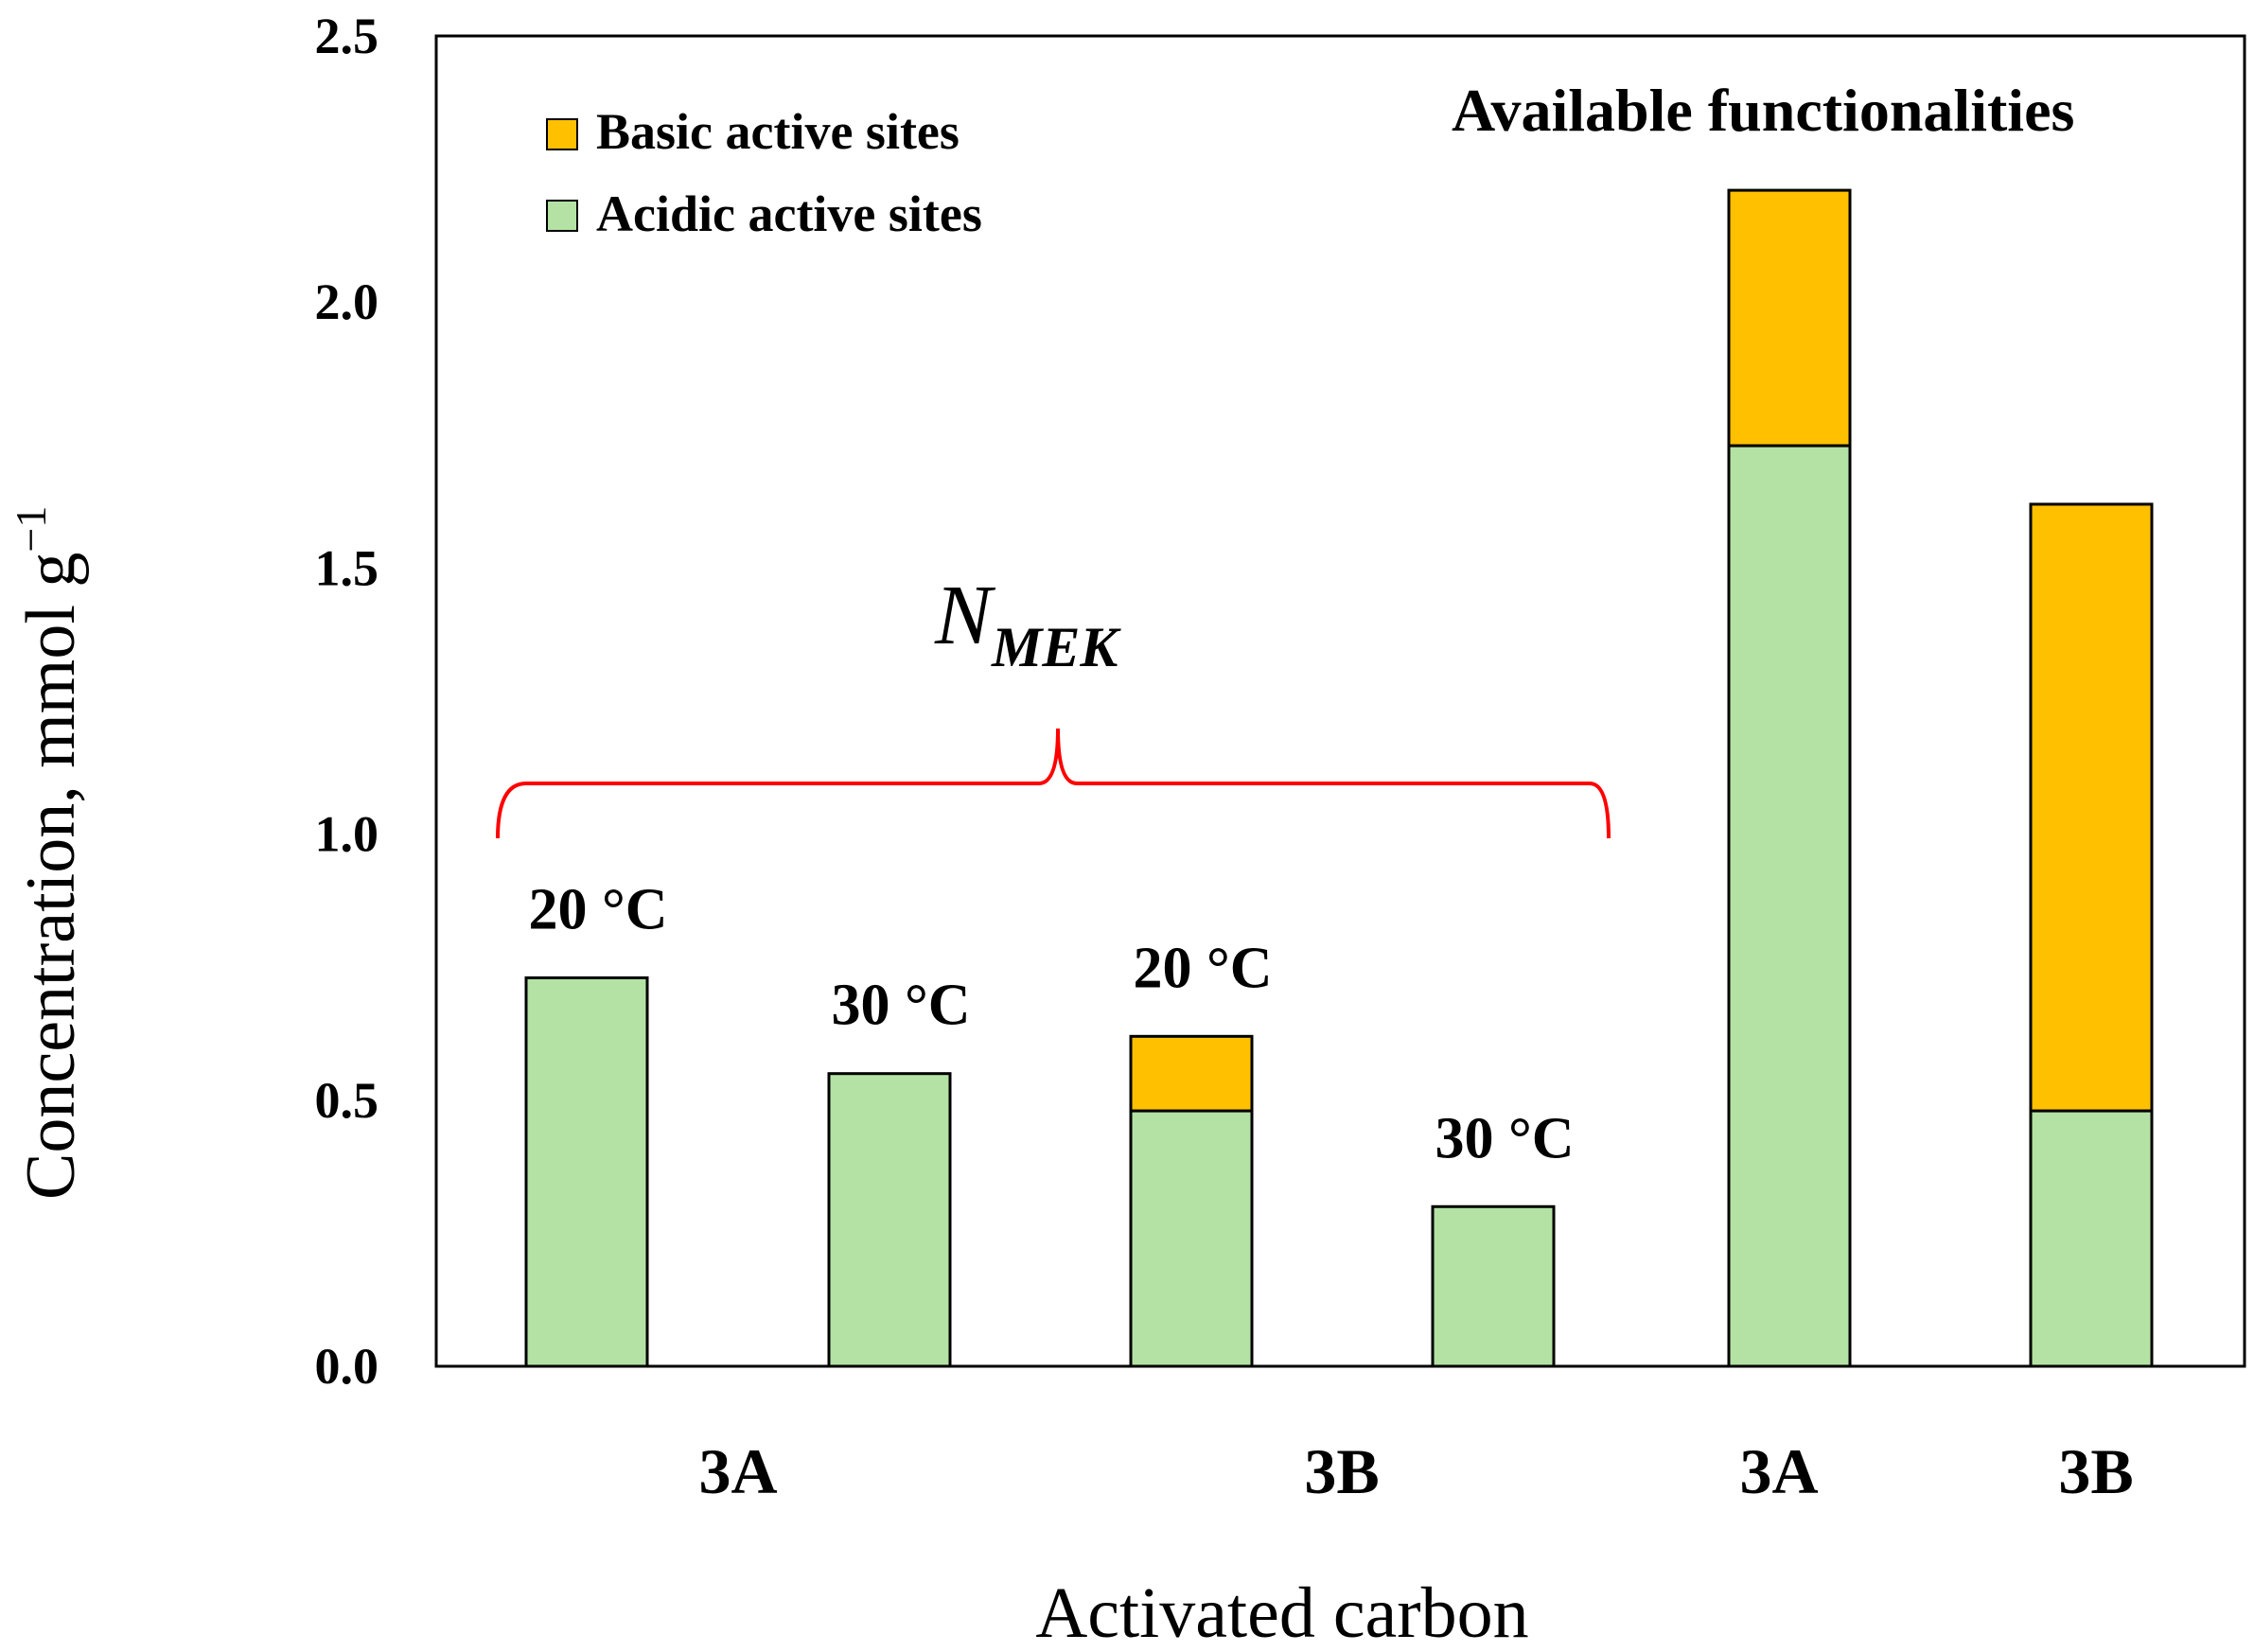  Describe the element at coordinates (51, 876) in the screenshot. I see `y-axis-title-main: Concentration, mmol g` at that location.